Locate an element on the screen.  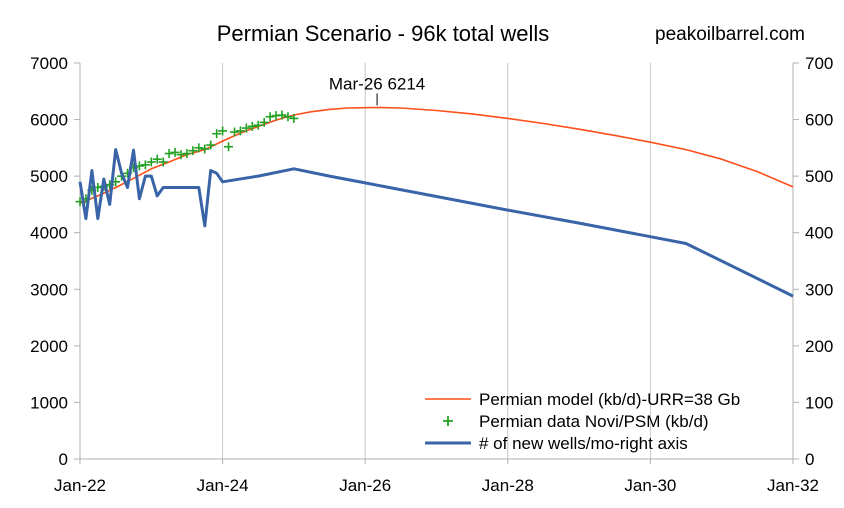
y-tick-label-right: 300 is located at coordinates (819, 289).